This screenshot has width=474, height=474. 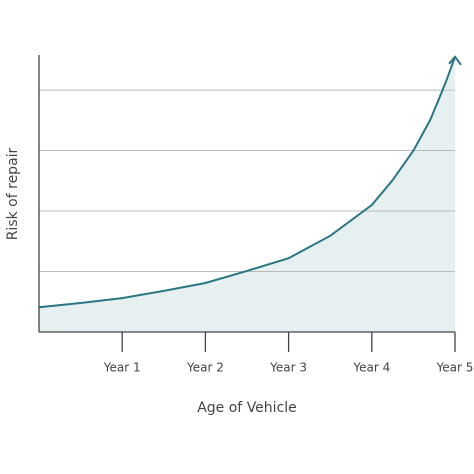 What do you see at coordinates (455, 60) in the screenshot?
I see `arrow-head` at bounding box center [455, 60].